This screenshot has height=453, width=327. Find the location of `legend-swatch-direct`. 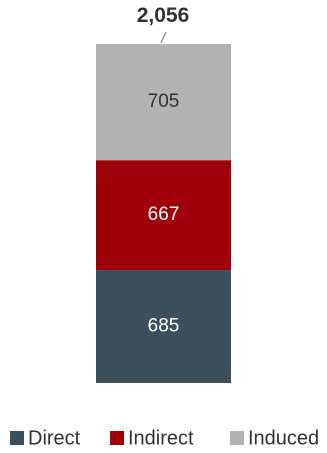

legend-swatch-direct is located at coordinates (17, 438).